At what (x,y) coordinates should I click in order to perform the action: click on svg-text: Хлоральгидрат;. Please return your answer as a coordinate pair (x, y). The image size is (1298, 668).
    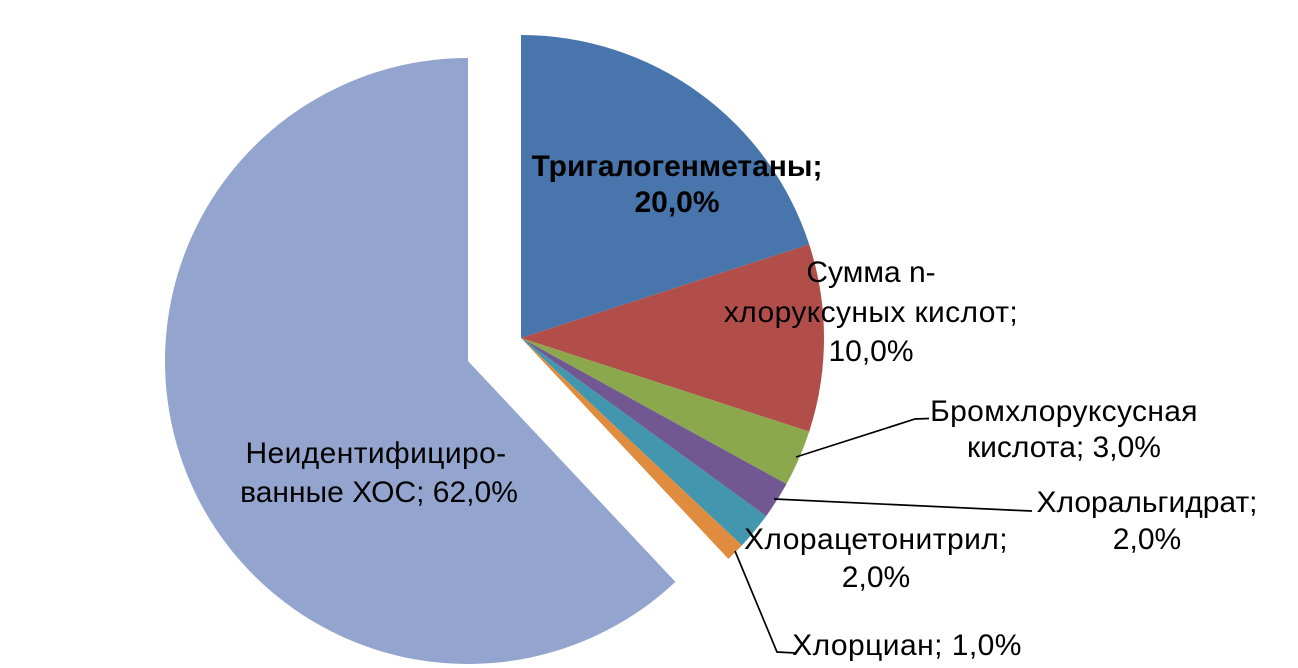
    Looking at the image, I should click on (1146, 502).